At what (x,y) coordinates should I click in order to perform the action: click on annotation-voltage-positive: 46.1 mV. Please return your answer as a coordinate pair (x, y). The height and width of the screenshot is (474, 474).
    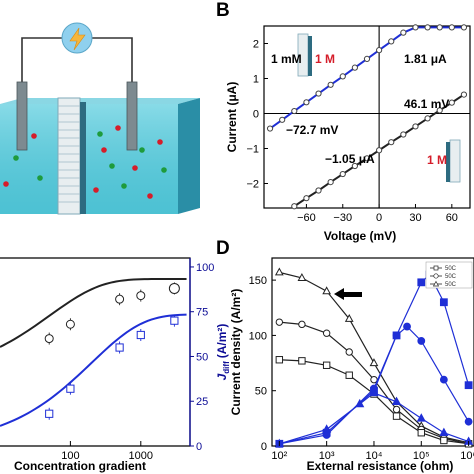
    Looking at the image, I should click on (426, 104).